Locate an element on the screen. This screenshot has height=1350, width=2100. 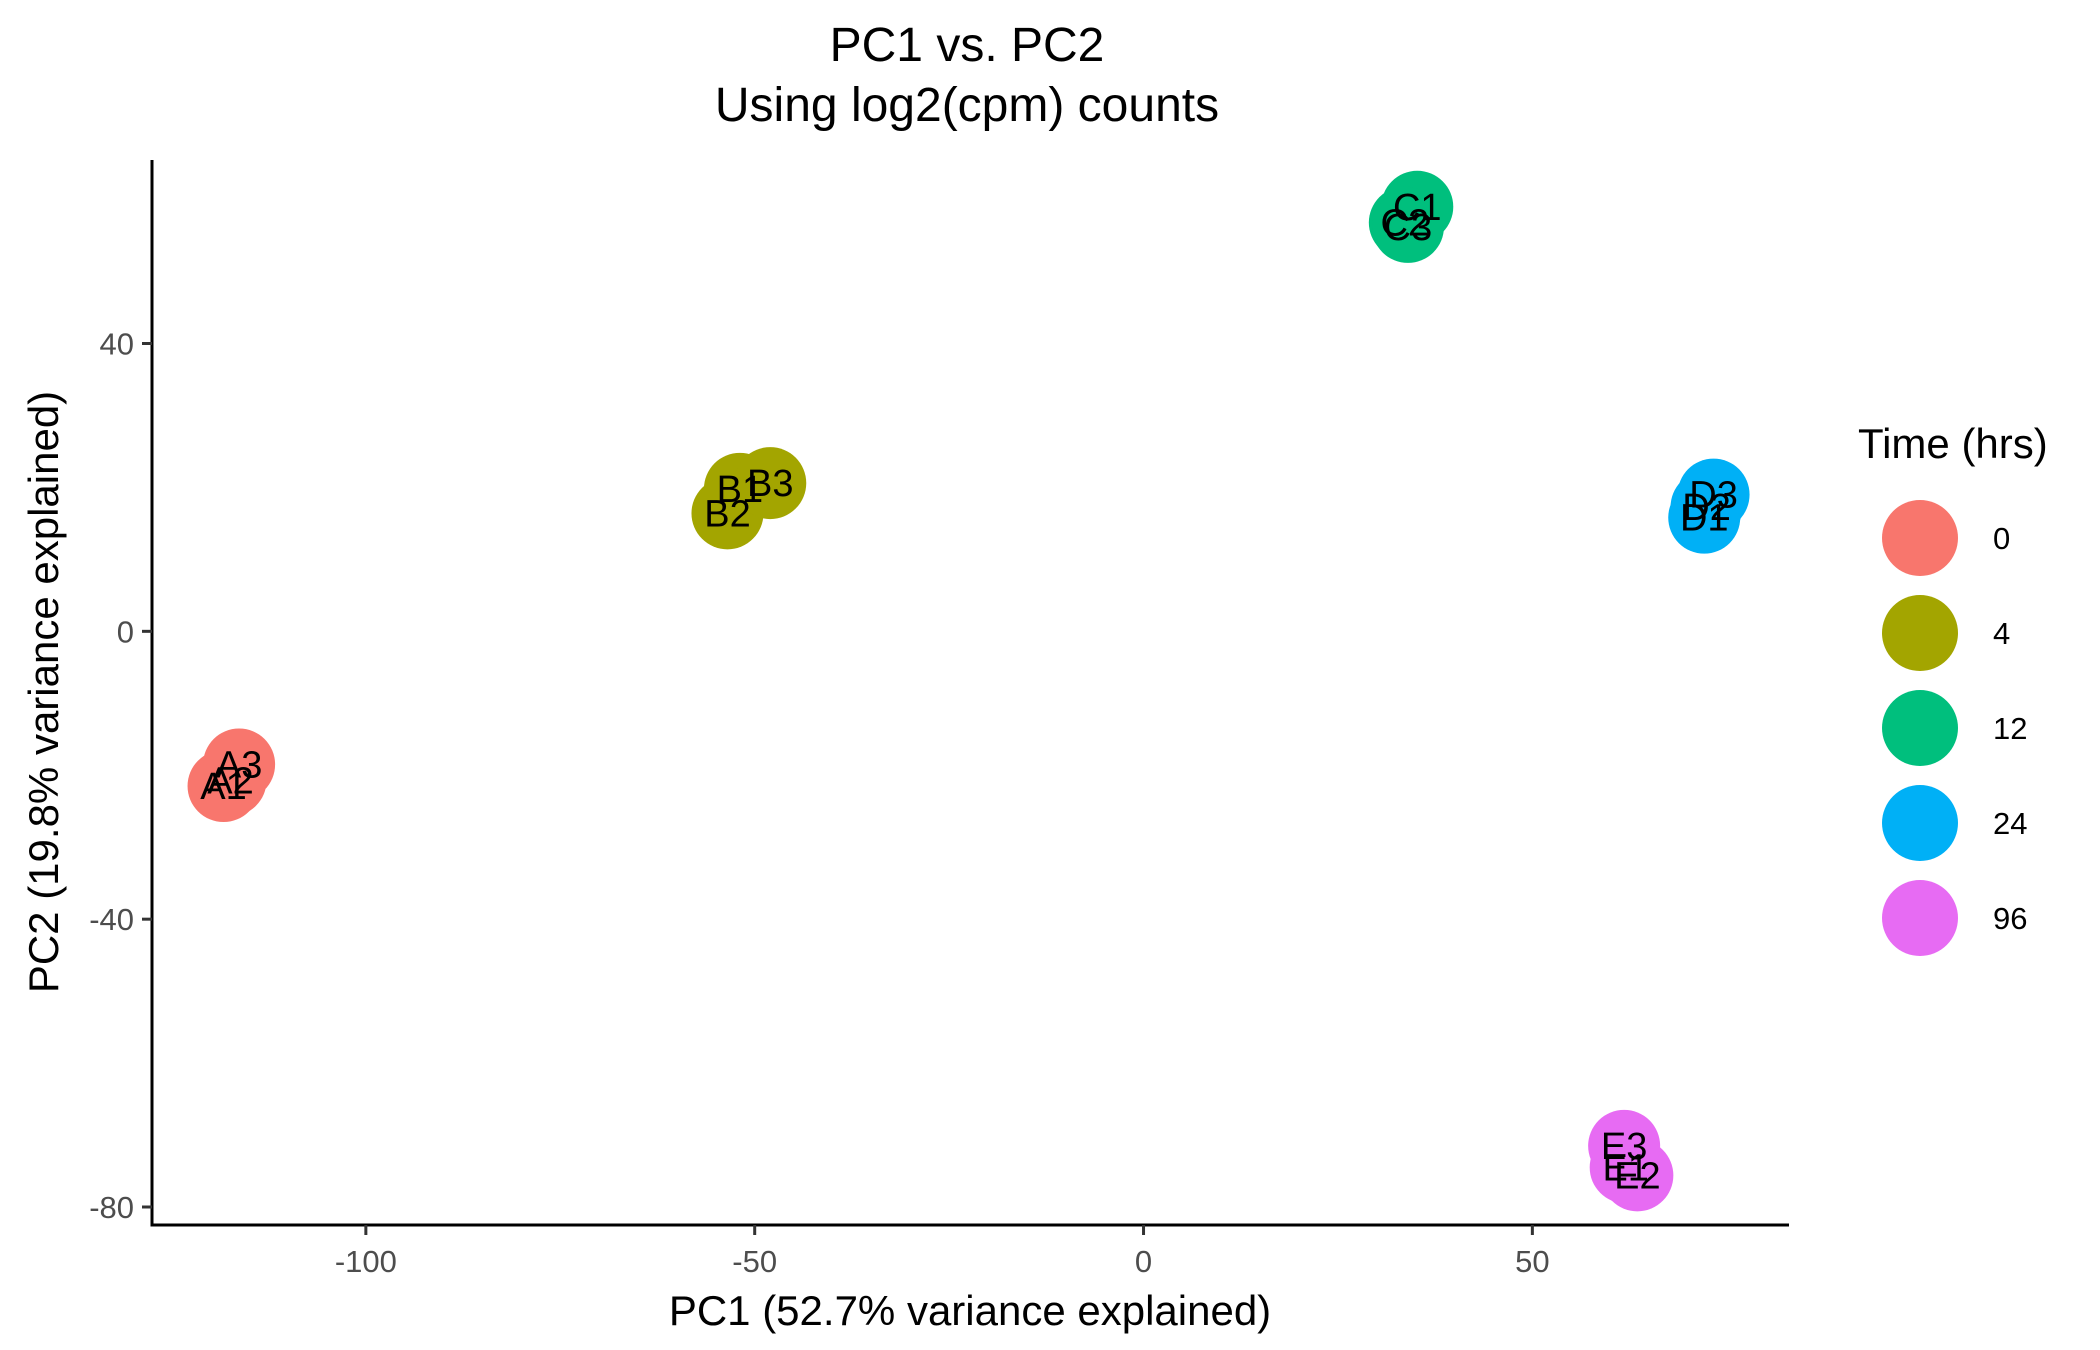
point-label: D2 is located at coordinates (1706, 508).